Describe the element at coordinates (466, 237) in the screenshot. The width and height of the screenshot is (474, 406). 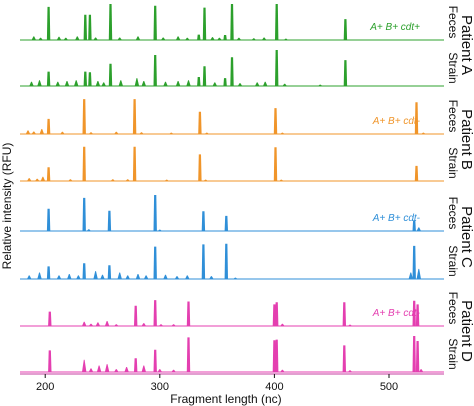
I see `patient-label: Patient C` at that location.